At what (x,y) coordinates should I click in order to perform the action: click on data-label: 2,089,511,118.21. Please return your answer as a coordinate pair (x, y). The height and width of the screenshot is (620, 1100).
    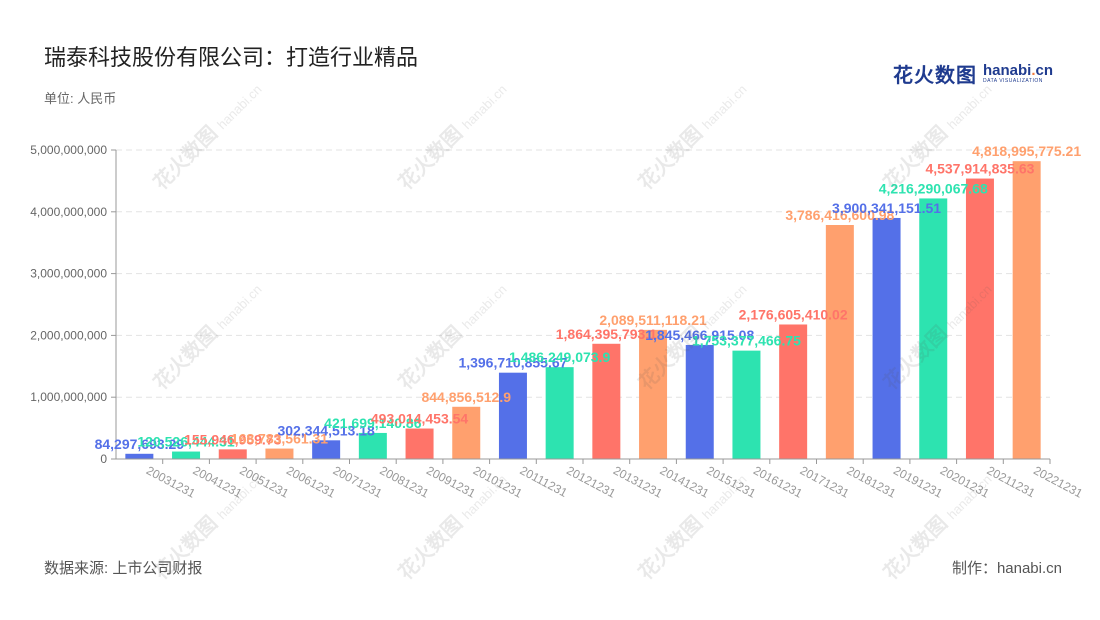
    Looking at the image, I should click on (653, 320).